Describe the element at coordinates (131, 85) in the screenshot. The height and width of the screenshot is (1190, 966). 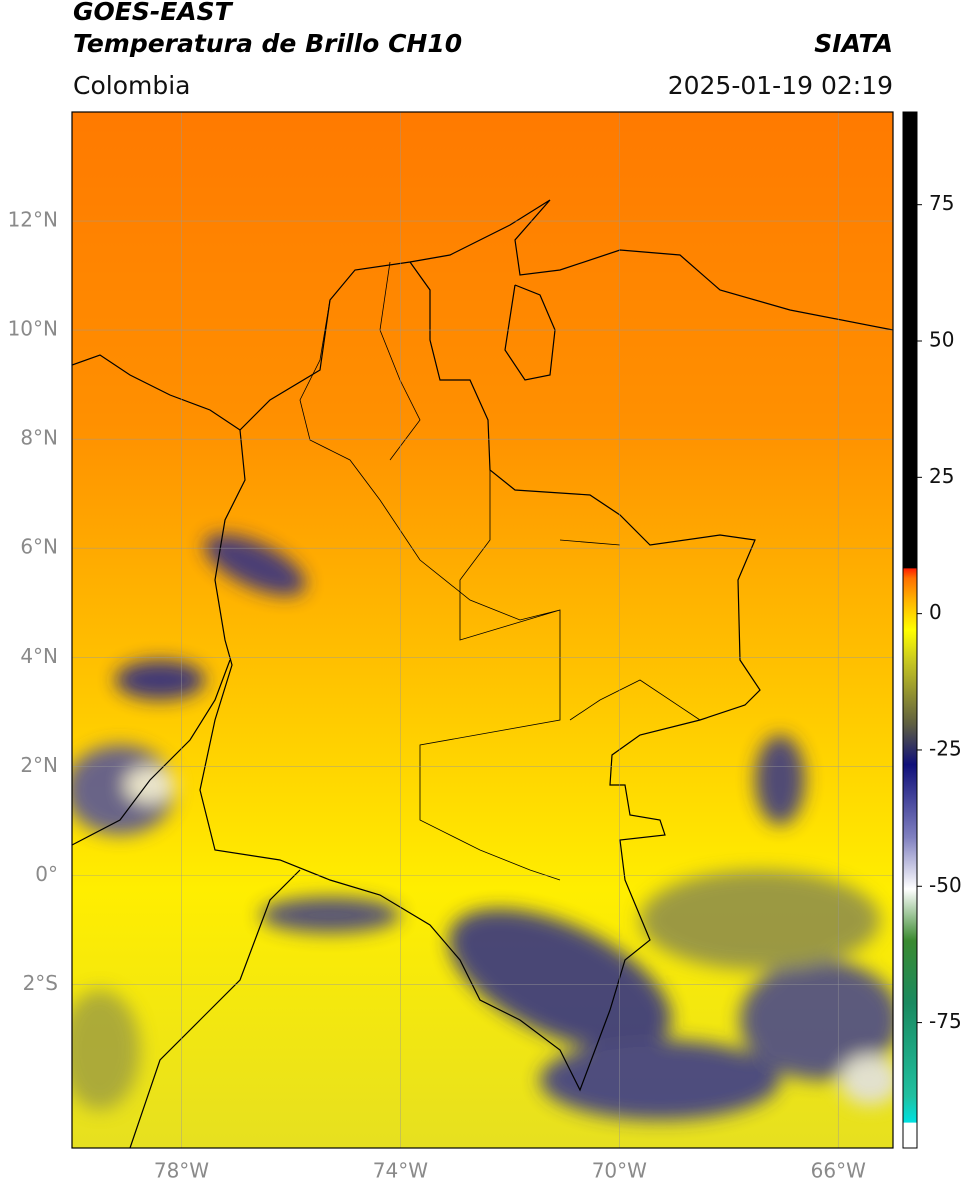
I see `region: Colombia` at that location.